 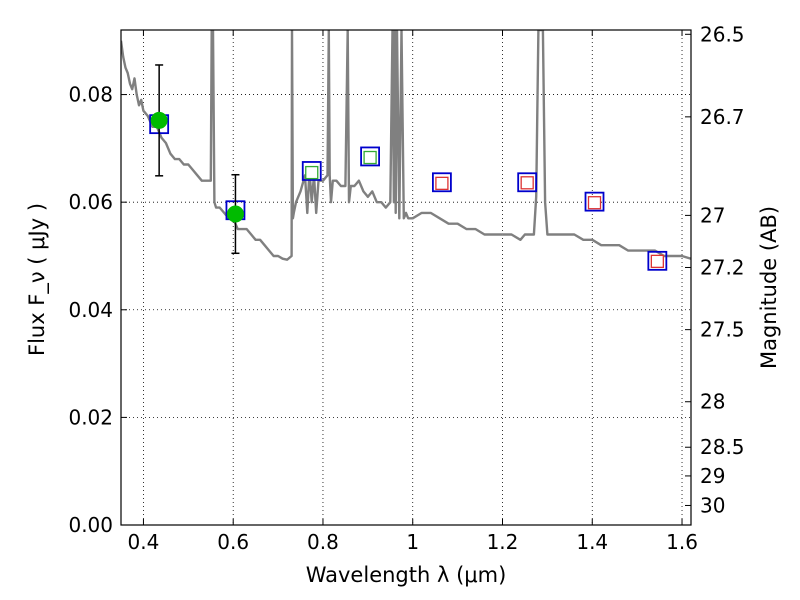 What do you see at coordinates (712, 215) in the screenshot?
I see `y-right-tick-label: 27` at bounding box center [712, 215].